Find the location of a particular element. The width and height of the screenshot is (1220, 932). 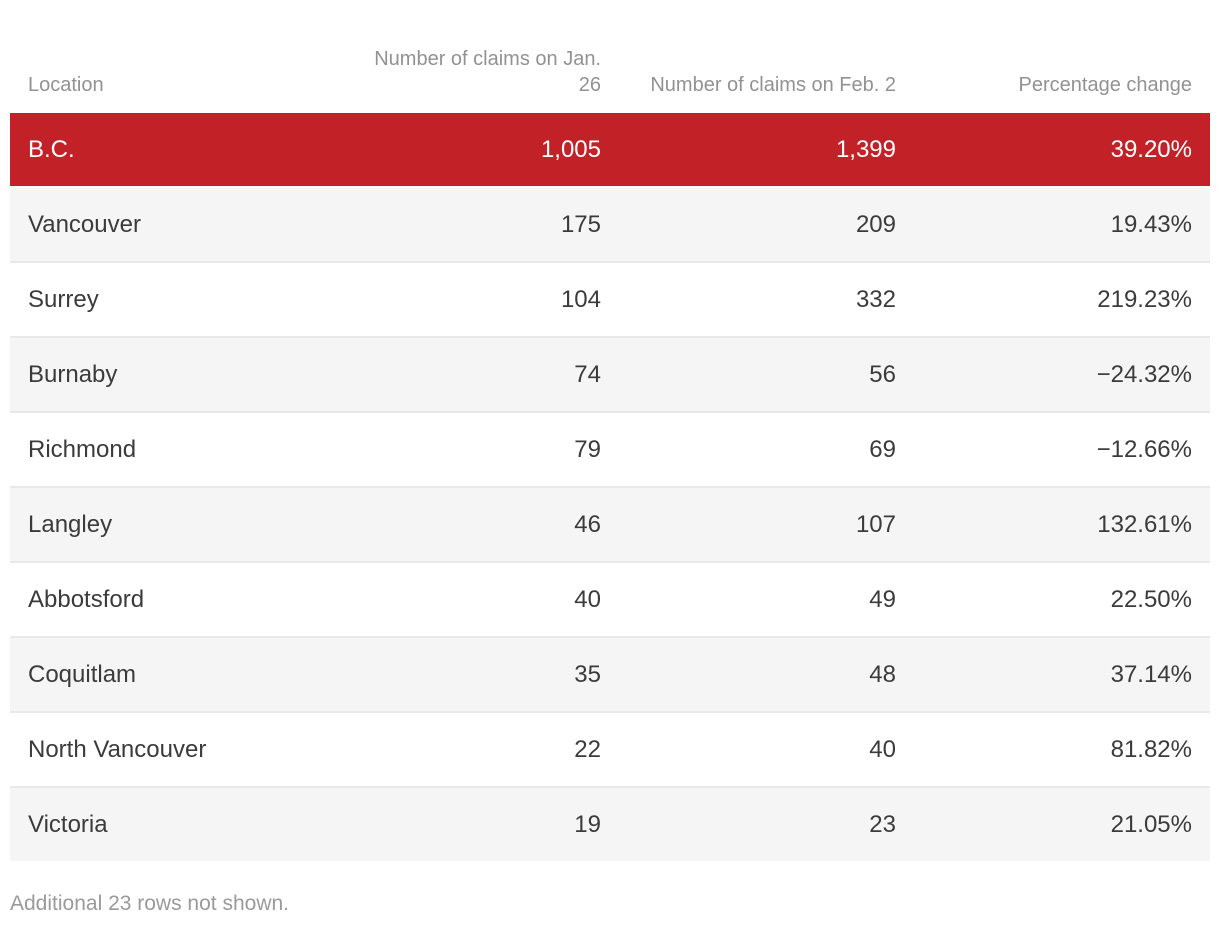

jan26-cell: 35 is located at coordinates (479, 675).